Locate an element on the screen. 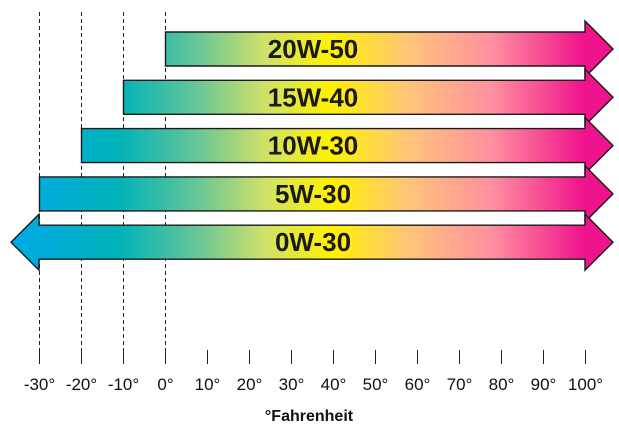 This screenshot has height=430, width=619. tick-label: 30° is located at coordinates (292, 384).